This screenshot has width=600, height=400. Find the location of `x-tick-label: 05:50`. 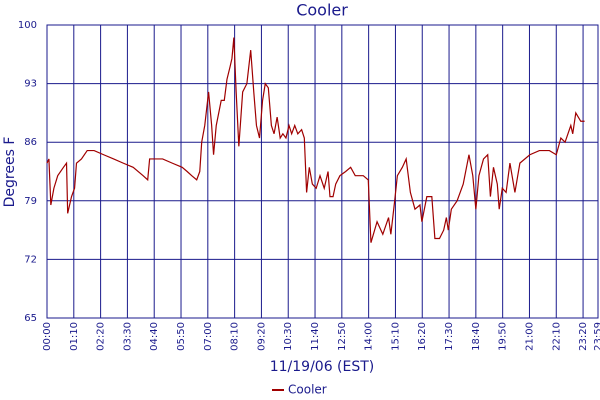

x-tick-label: 05:50 is located at coordinates (181, 336).